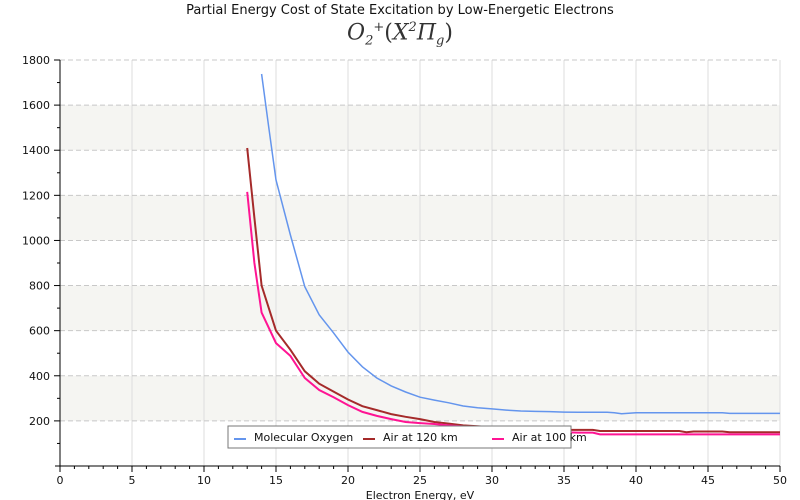 The image size is (800, 500). What do you see at coordinates (412, 27) in the screenshot?
I see `subtitle-state-sup: 2` at bounding box center [412, 27].